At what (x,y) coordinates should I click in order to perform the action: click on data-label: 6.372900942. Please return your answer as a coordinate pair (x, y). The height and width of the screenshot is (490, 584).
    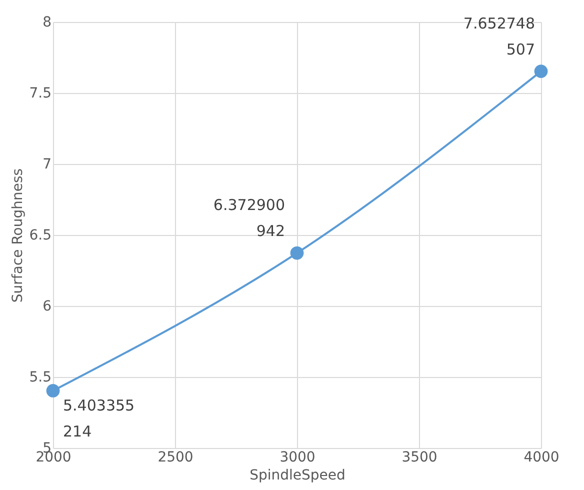
    Looking at the image, I should click on (249, 218).